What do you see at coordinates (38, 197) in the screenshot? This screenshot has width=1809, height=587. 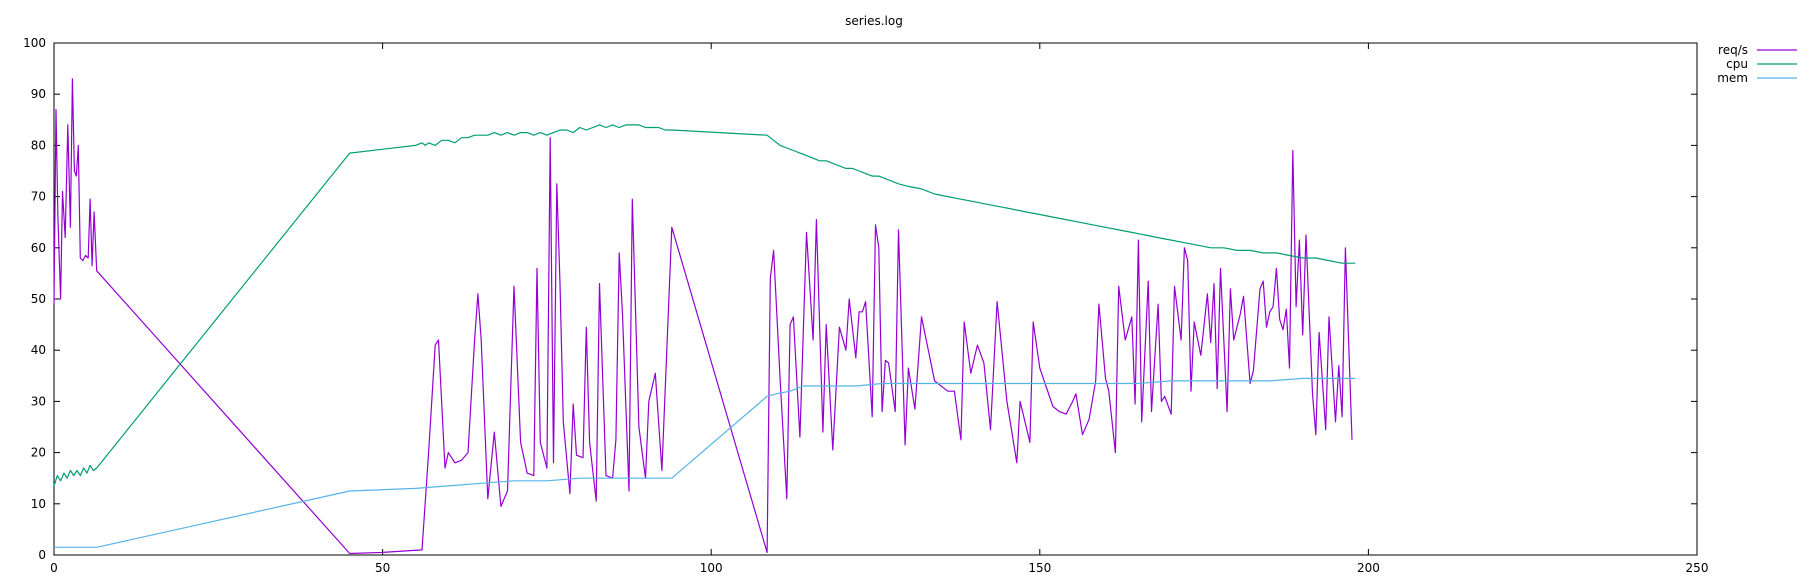 I see `y-tick-label: 70` at bounding box center [38, 197].